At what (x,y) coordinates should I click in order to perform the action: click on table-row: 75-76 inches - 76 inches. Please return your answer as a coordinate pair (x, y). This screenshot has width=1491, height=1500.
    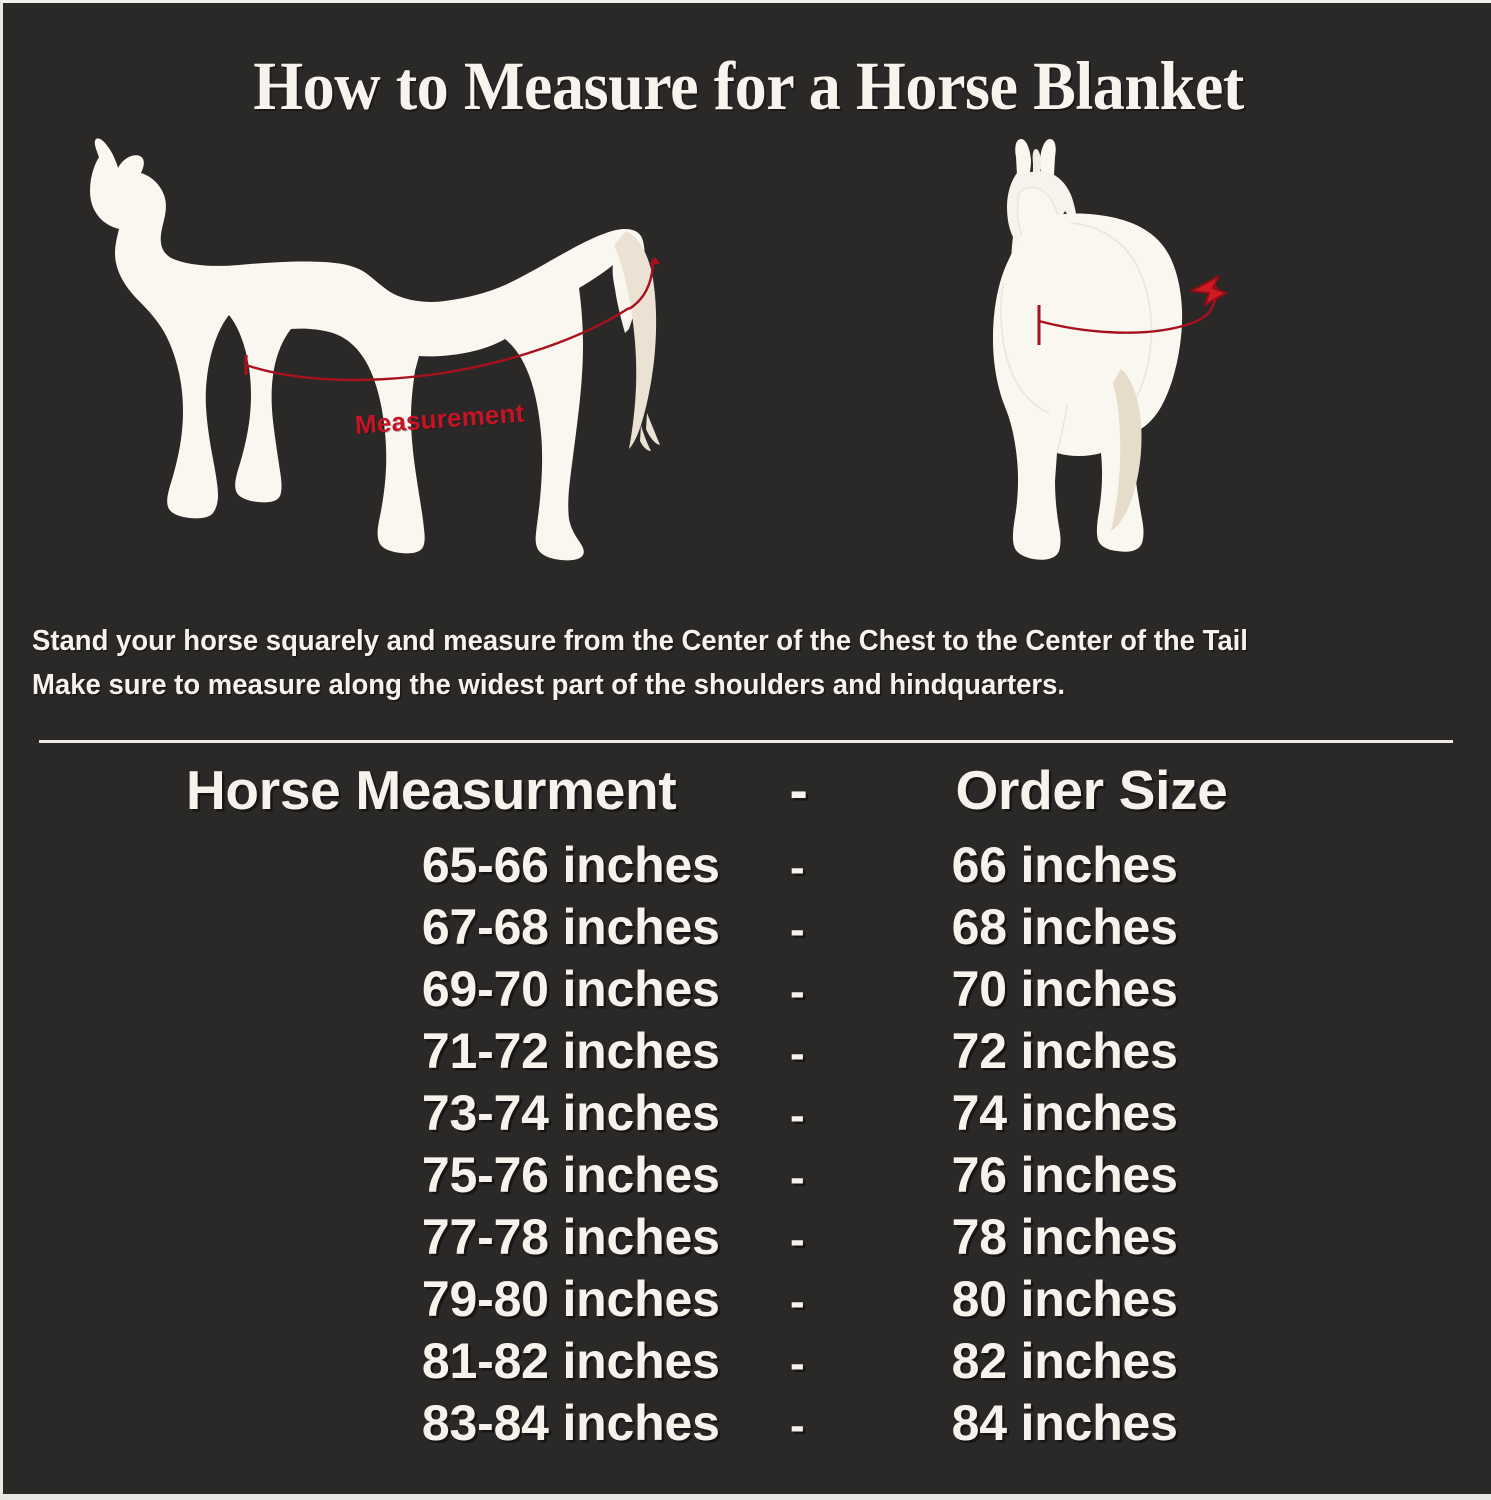
    Looking at the image, I should click on (747, 1177).